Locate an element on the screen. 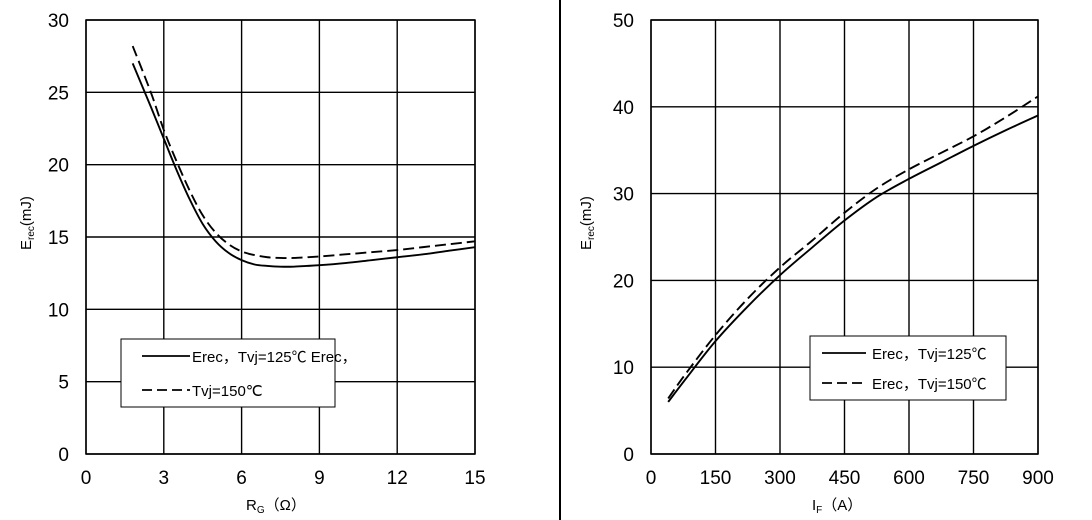 This screenshot has height=520, width=1092. left-y-tick-label: 0 is located at coordinates (63, 455).